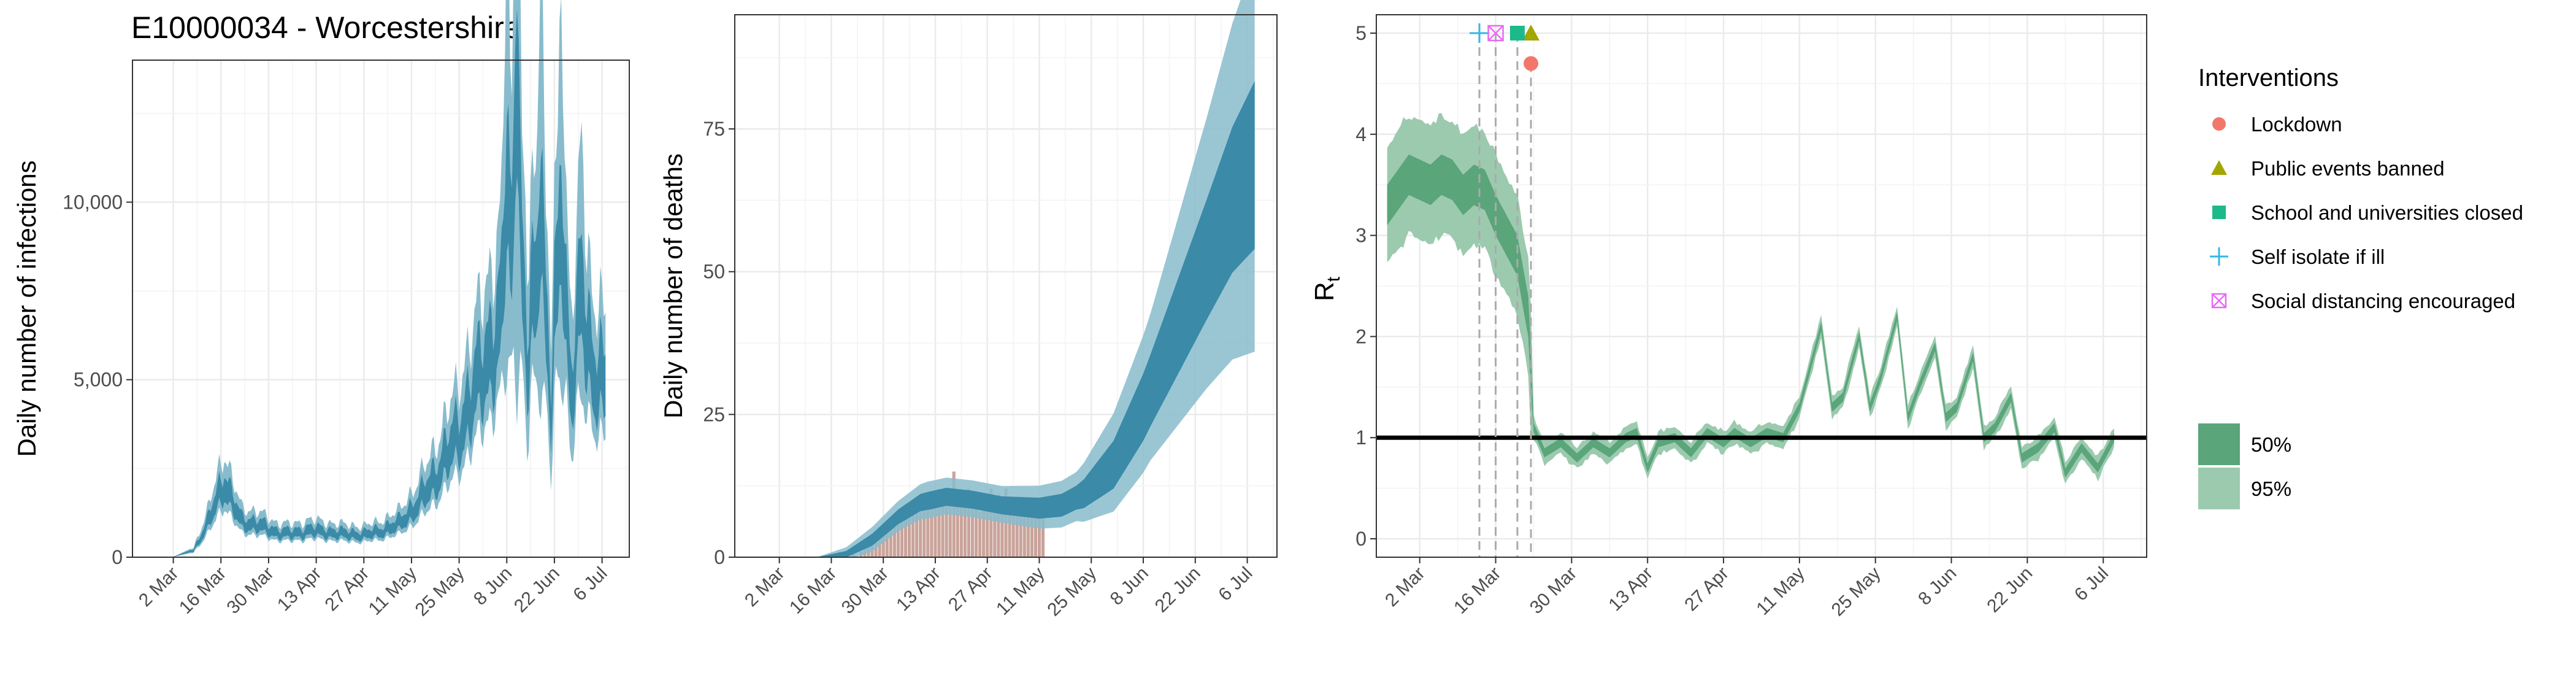  I want to click on legend-bands: 50% 95%, so click(2244, 466).